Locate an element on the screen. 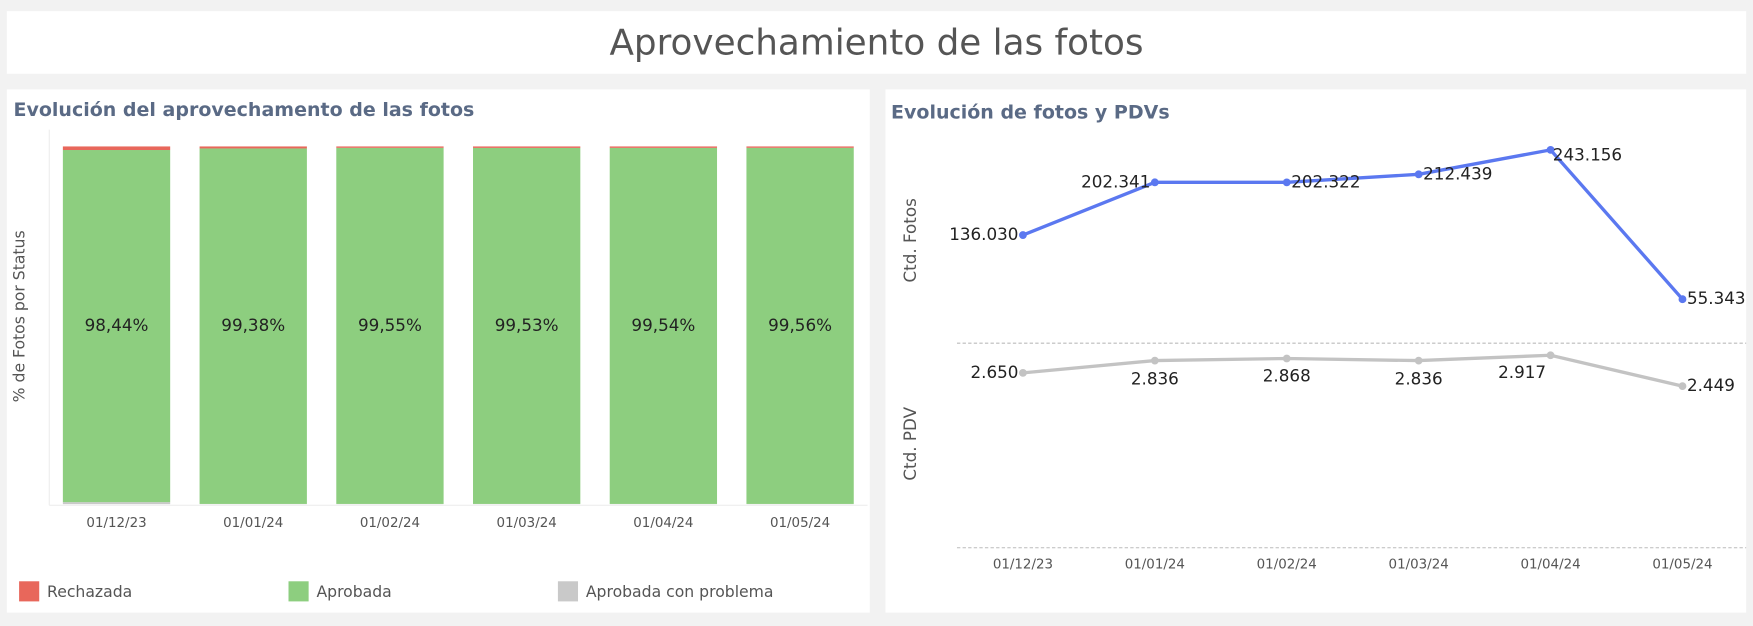  title-panel is located at coordinates (876, 42).